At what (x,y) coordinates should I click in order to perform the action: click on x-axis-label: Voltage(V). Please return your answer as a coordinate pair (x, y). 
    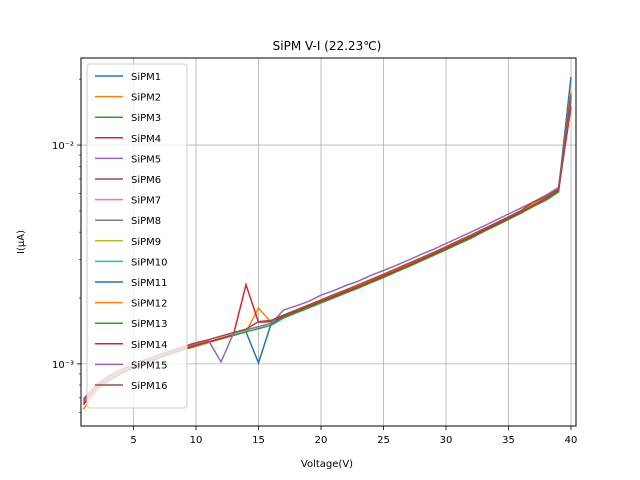
    Looking at the image, I should click on (327, 464).